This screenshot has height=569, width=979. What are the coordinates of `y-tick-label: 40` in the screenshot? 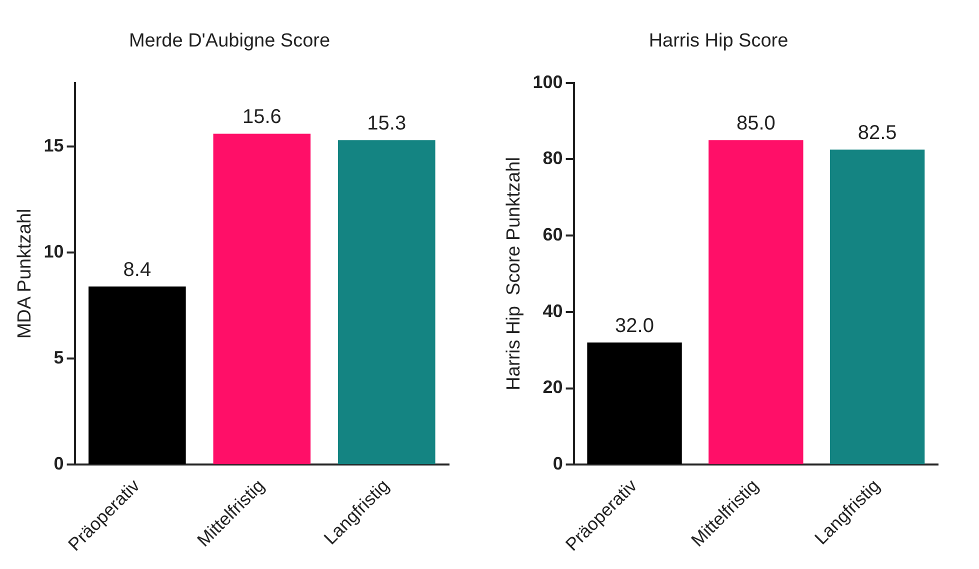 It's located at (552, 310).